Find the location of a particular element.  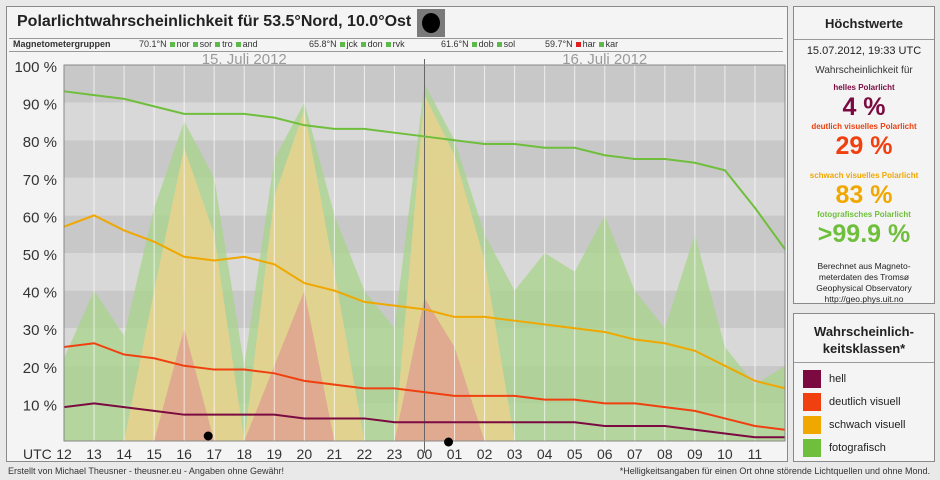

x-tick-label: 18 is located at coordinates (244, 453).